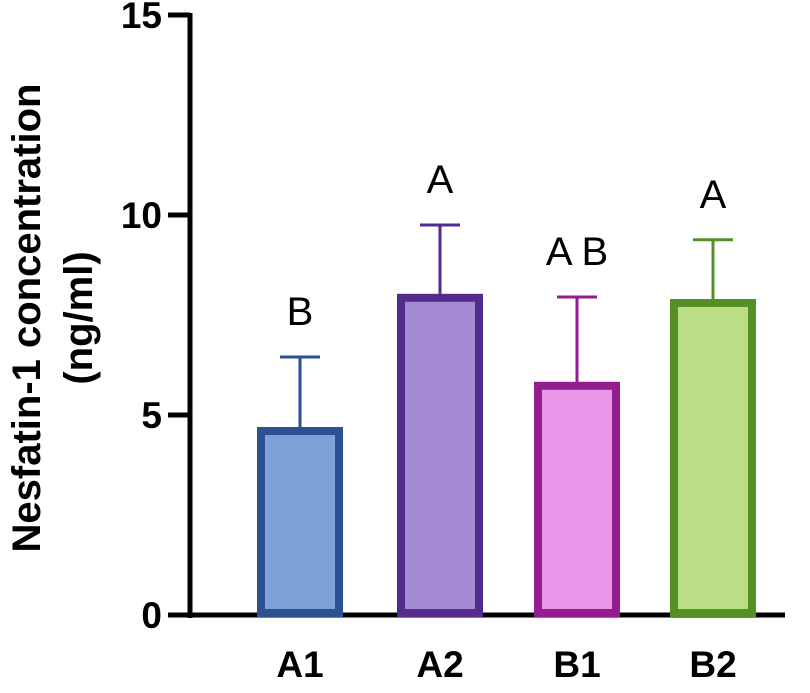 This screenshot has width=810, height=693. What do you see at coordinates (439, 664) in the screenshot?
I see `x-tick-label: A2` at bounding box center [439, 664].